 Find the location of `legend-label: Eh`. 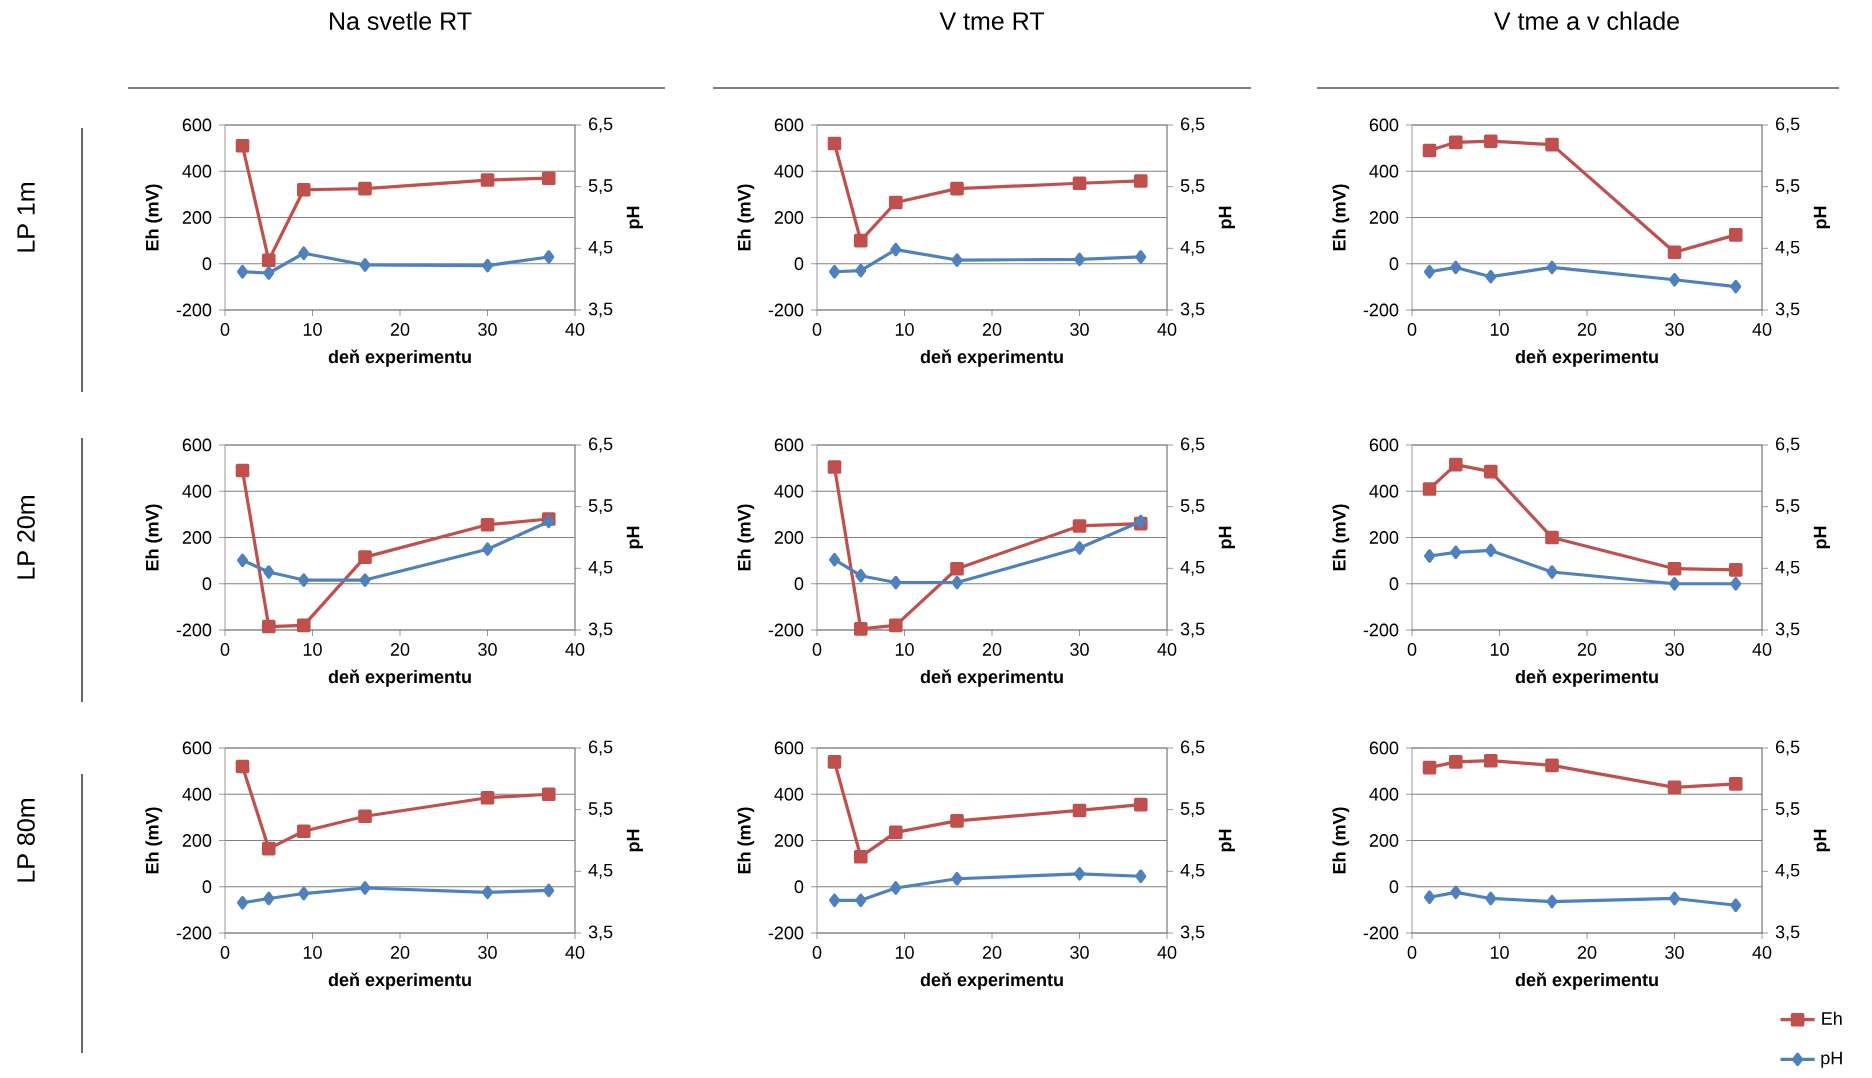

legend-label: Eh is located at coordinates (1832, 1018).